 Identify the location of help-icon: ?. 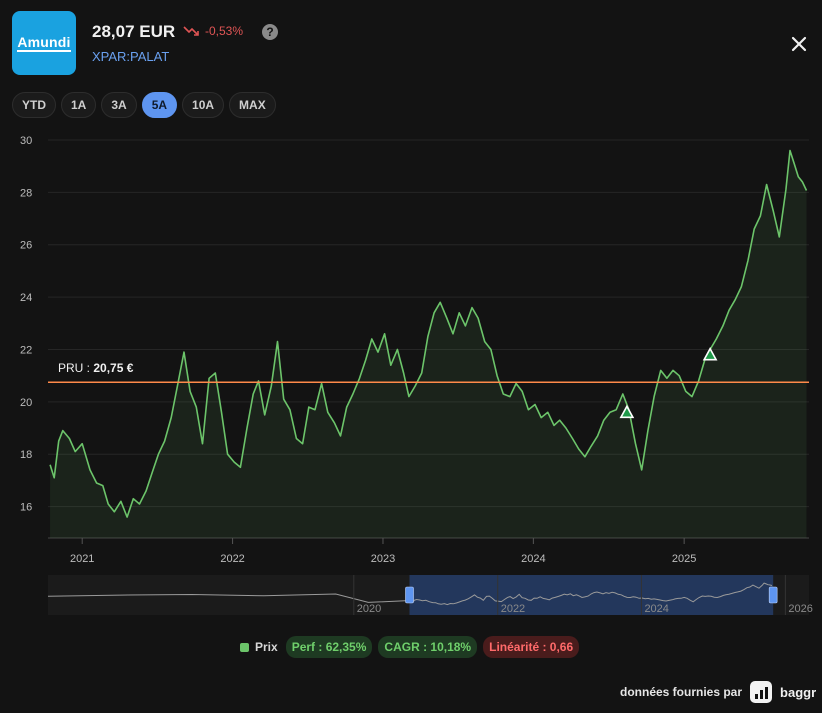
(270, 32).